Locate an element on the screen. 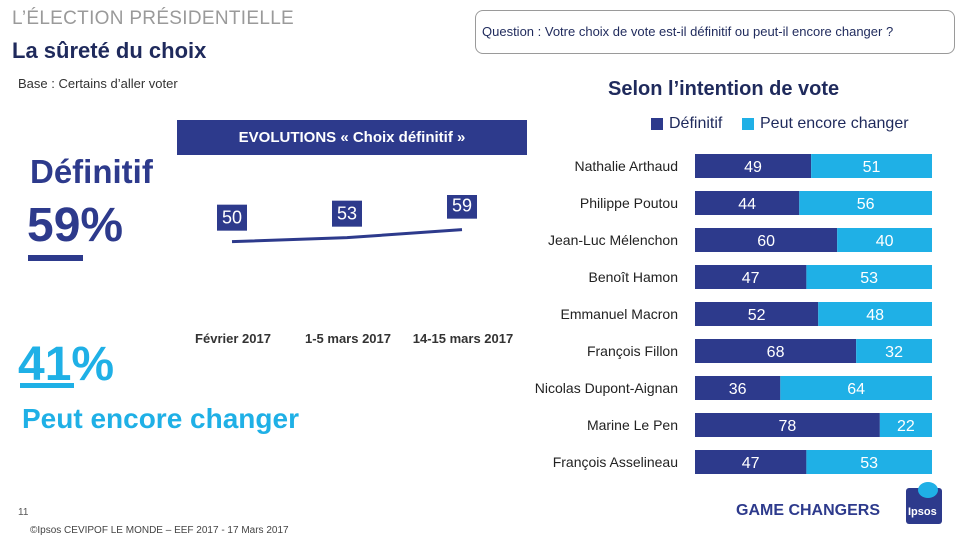 The image size is (958, 539). bar-value-changer: 56 is located at coordinates (866, 204).